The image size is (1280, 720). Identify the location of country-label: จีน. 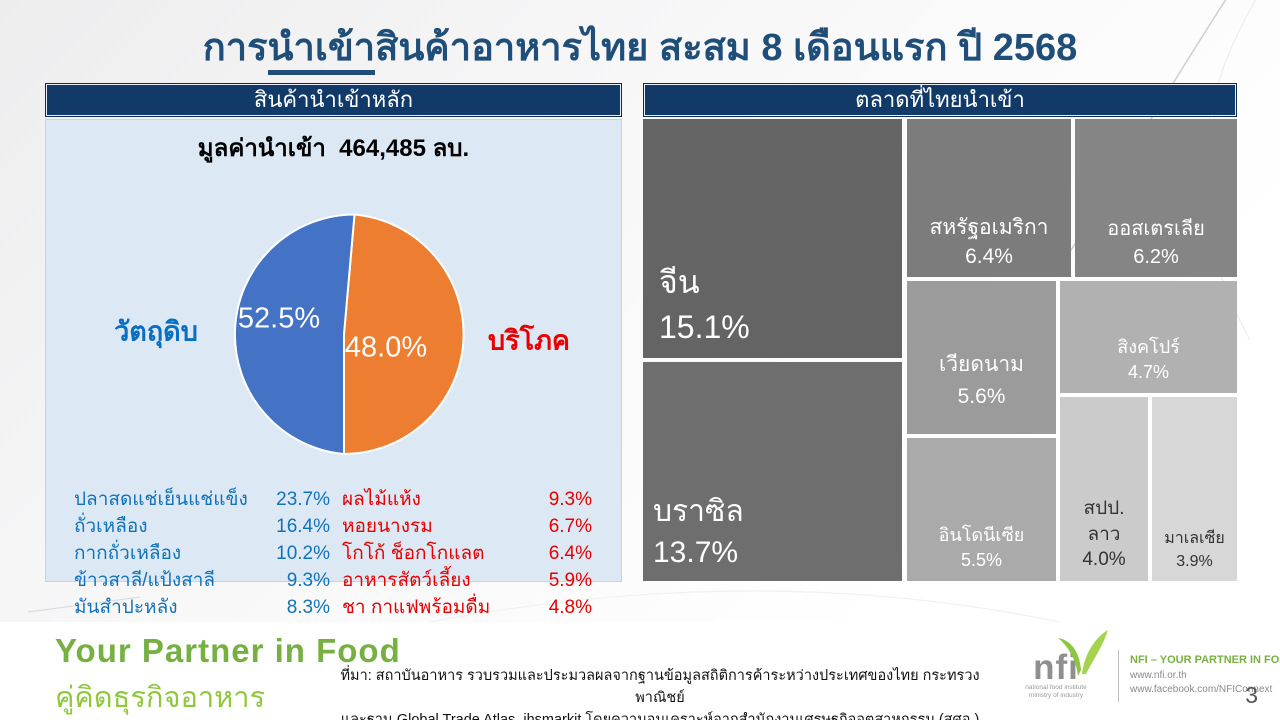
(679, 282).